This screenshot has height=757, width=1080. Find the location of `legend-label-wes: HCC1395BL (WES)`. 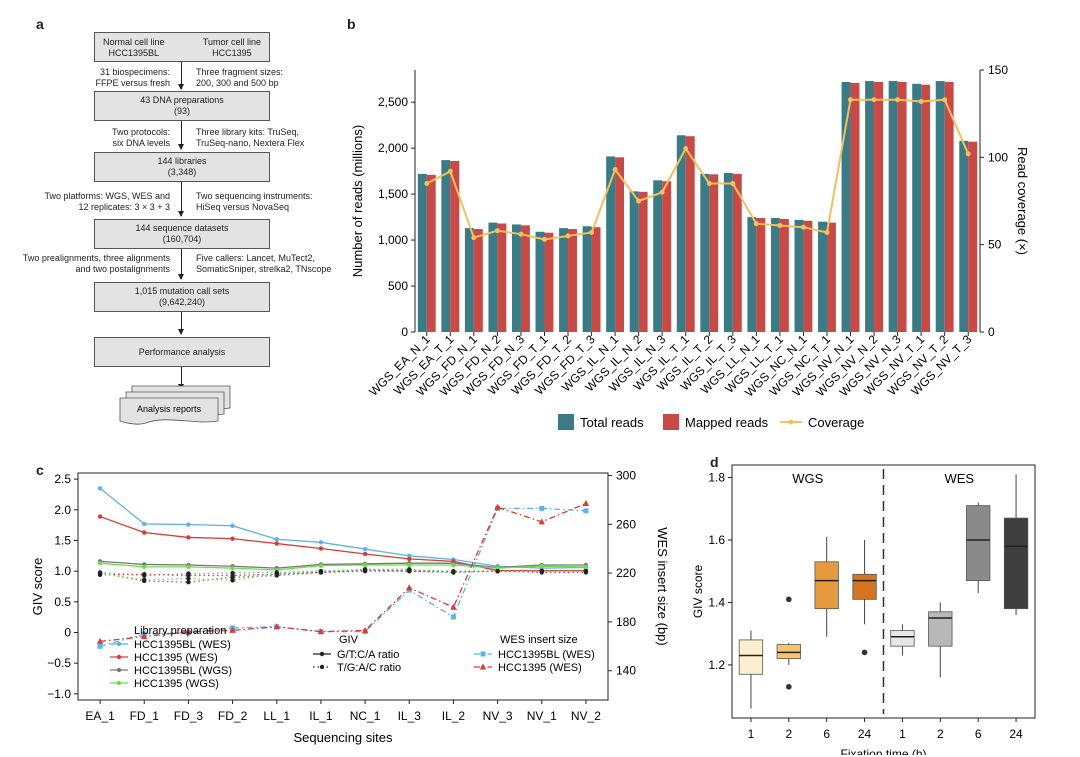

legend-label-wes: HCC1395BL (WES) is located at coordinates (546, 655).